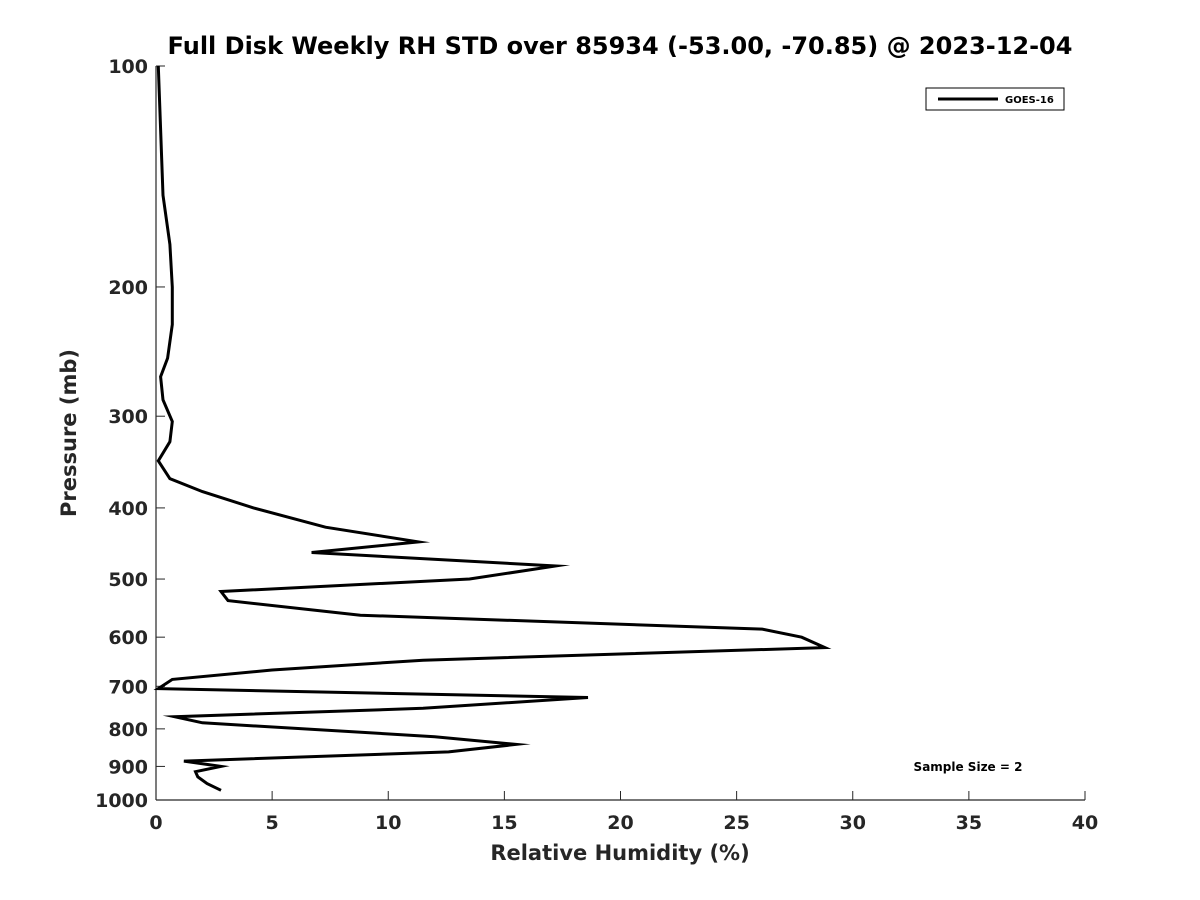 This screenshot has width=1200, height=900. What do you see at coordinates (388, 823) in the screenshot?
I see `x-tick-label: 10` at bounding box center [388, 823].